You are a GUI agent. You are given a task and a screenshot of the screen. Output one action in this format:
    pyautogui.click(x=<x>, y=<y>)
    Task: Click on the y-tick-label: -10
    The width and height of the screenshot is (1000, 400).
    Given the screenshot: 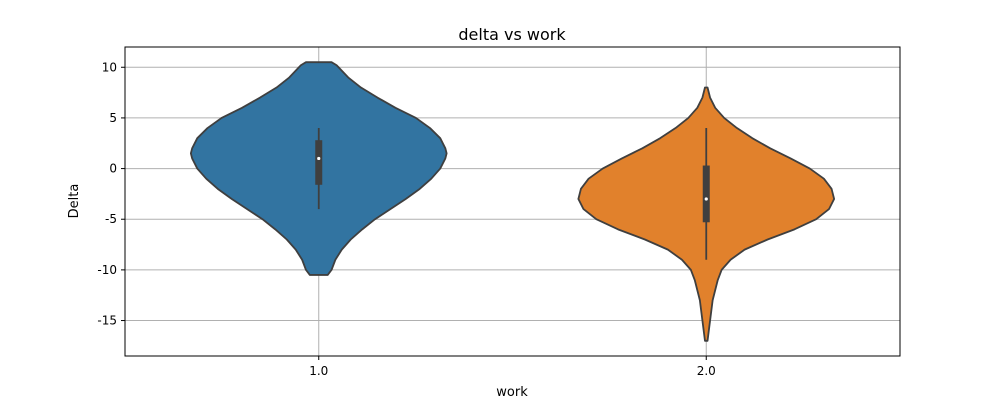 What is the action you would take?
    pyautogui.click(x=107, y=270)
    